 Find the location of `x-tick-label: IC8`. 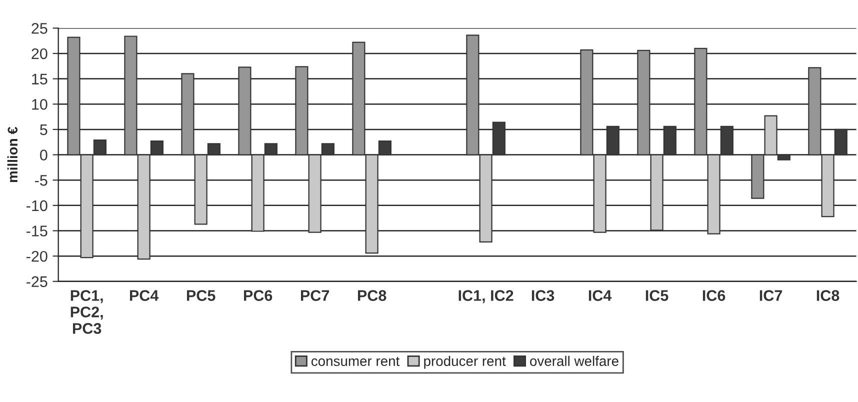

x-tick-label: IC8 is located at coordinates (828, 295).